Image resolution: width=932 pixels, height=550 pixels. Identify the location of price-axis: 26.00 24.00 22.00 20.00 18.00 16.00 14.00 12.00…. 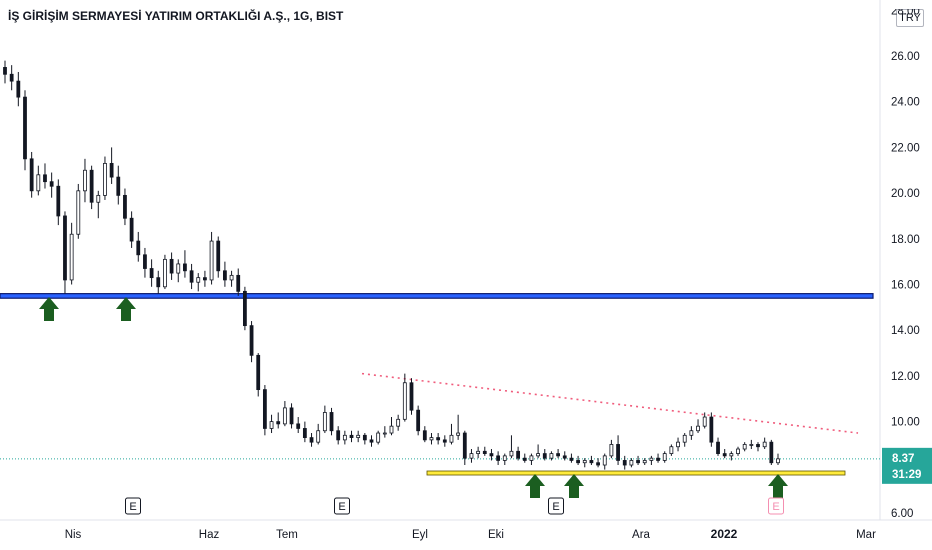
(907, 262).